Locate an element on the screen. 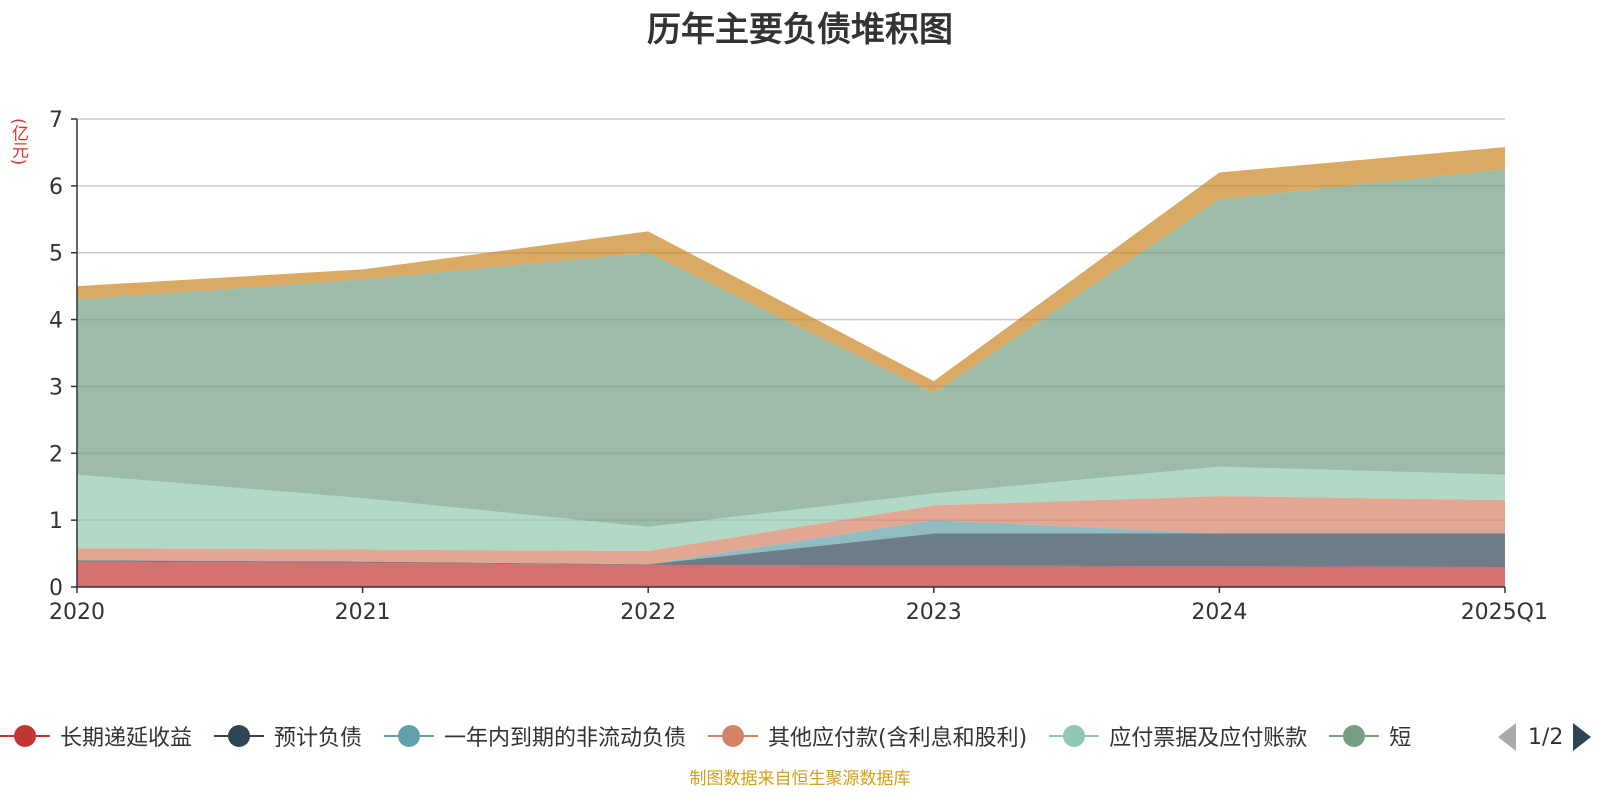  legend-label: 预计负债 is located at coordinates (318, 738).